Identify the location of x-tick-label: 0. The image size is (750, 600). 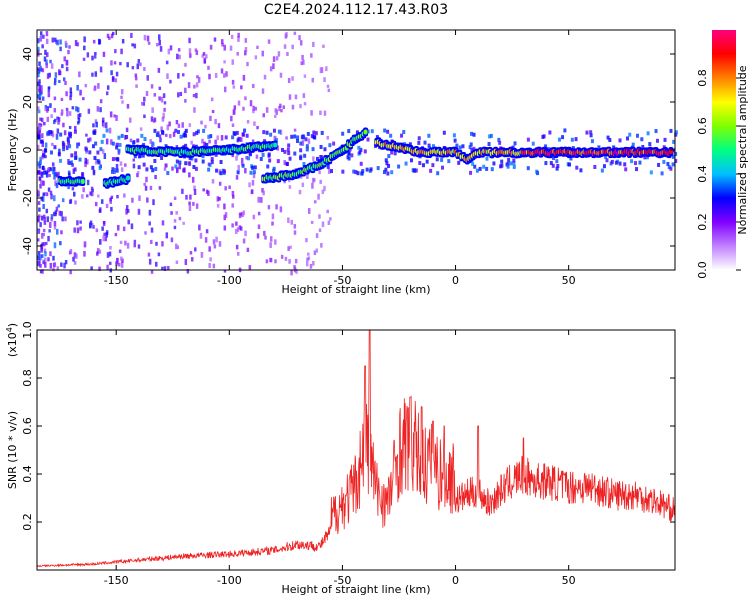
(455, 280).